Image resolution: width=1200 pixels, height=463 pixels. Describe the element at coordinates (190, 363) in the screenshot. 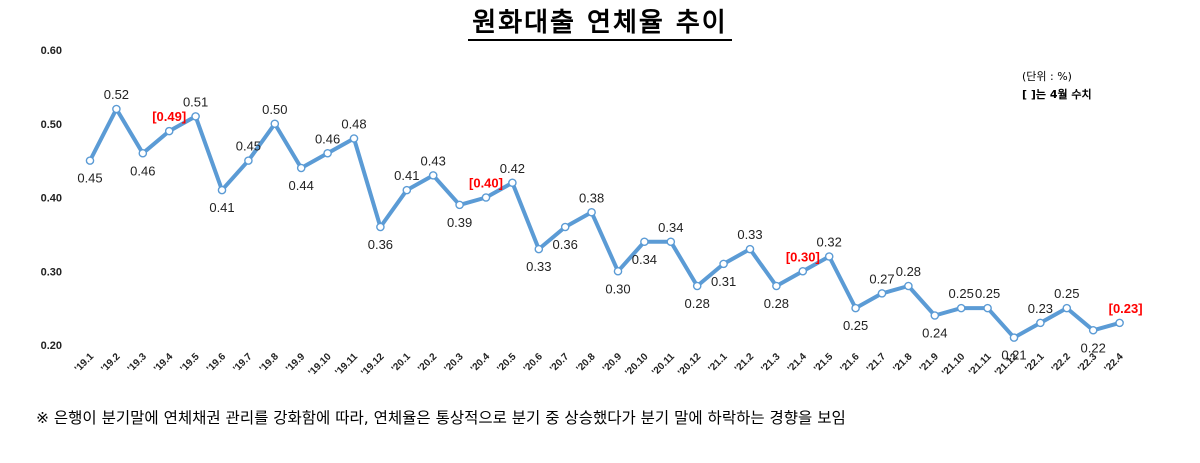

I see `x-tick-label: '19.5` at that location.